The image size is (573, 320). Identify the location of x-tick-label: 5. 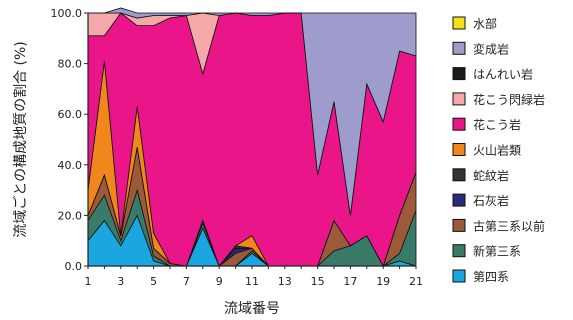
(153, 281).